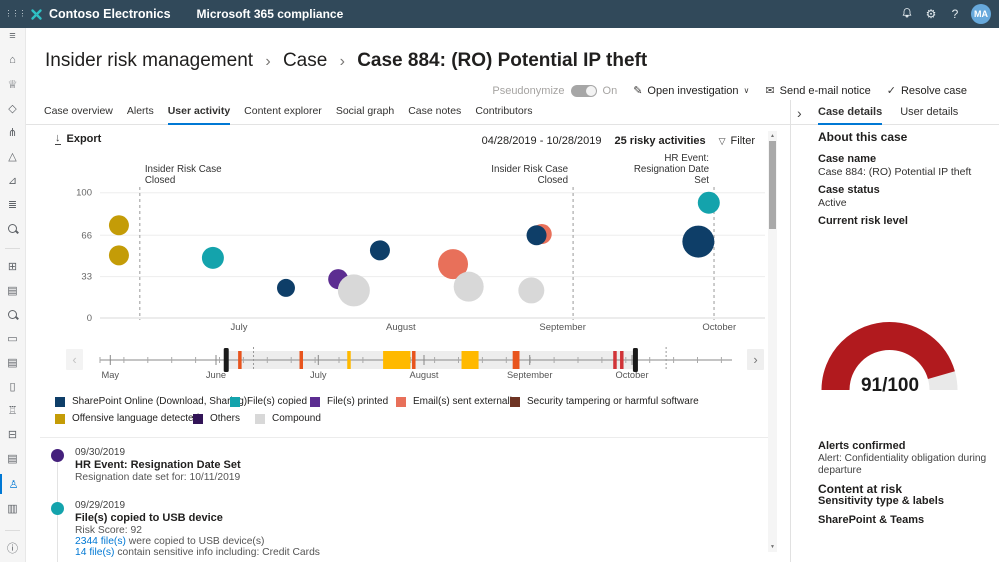 The height and width of the screenshot is (562, 999). I want to click on settings-gear-icon: ⚙, so click(931, 14).